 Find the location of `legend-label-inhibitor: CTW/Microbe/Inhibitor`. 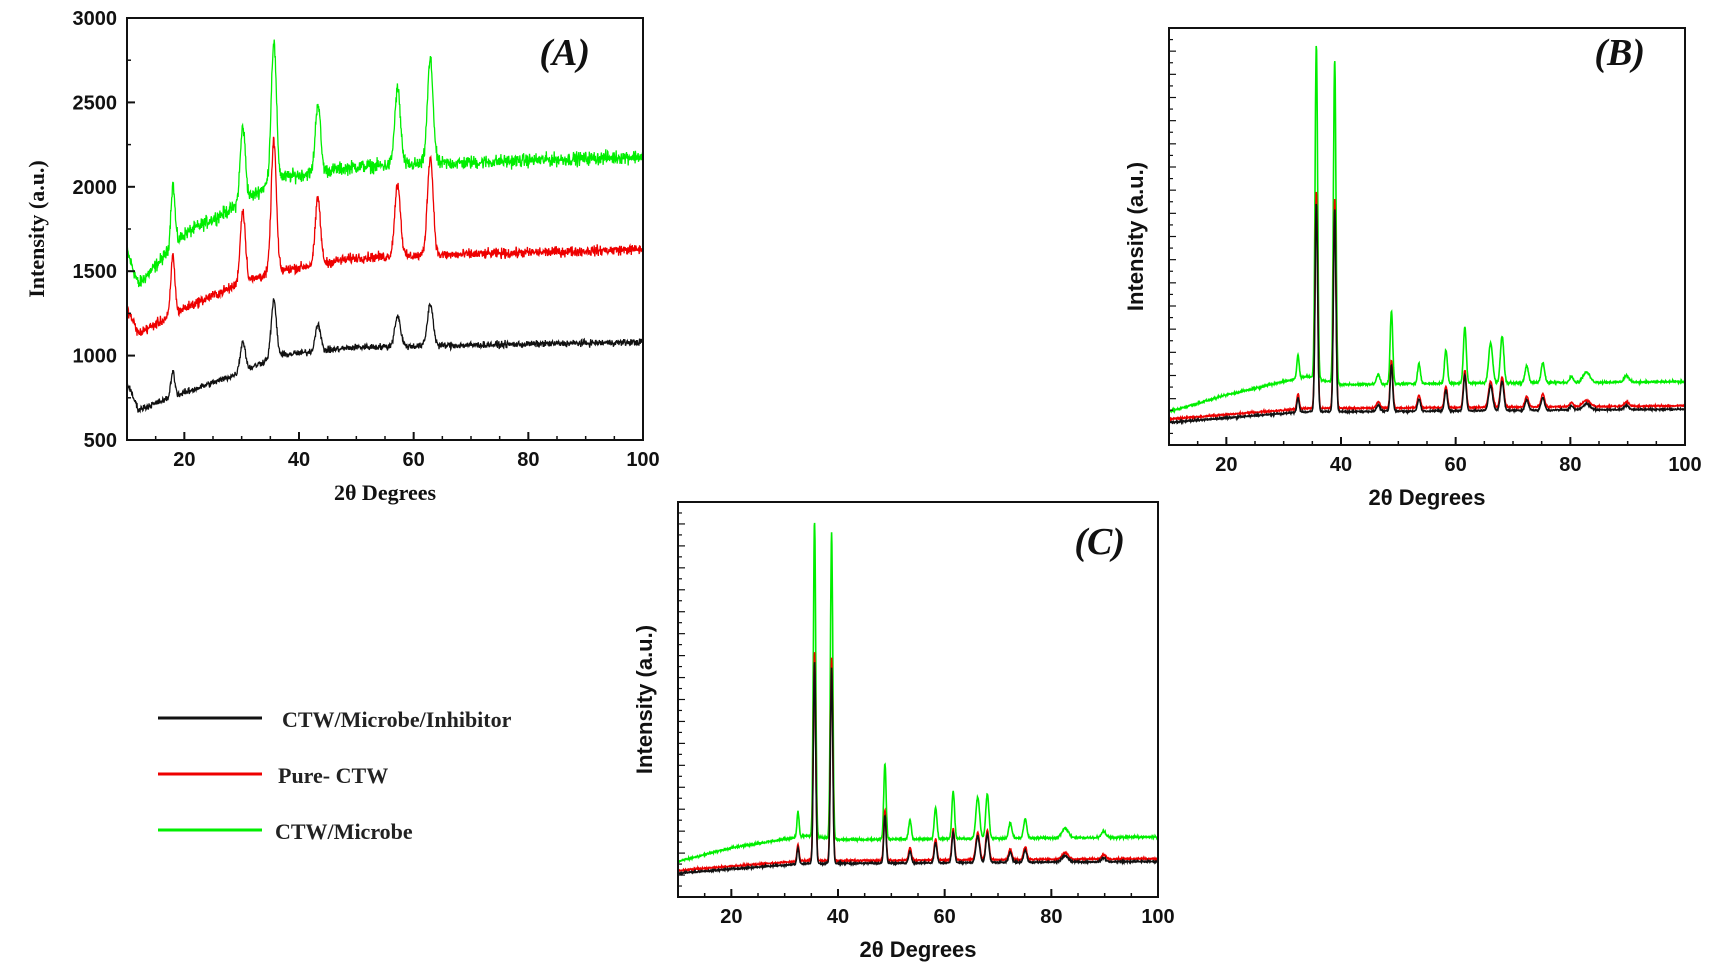

legend-label-inhibitor: CTW/Microbe/Inhibitor is located at coordinates (397, 719).